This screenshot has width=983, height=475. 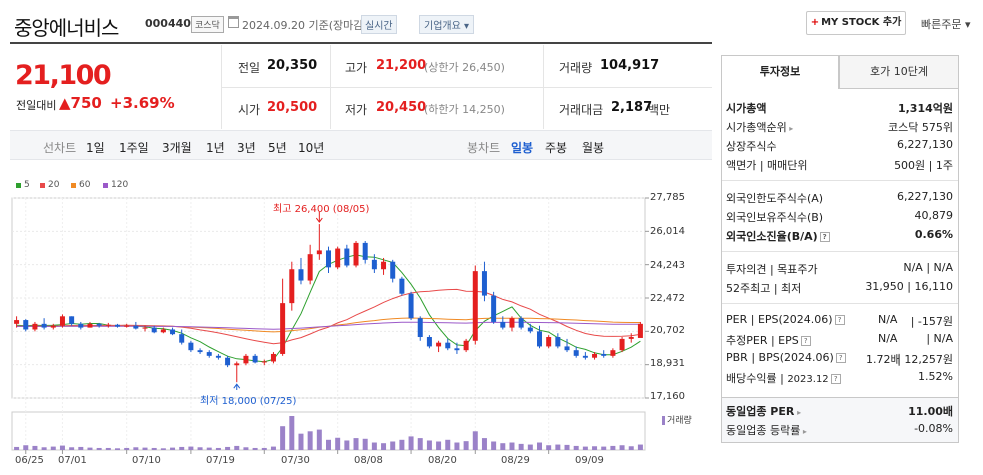 What do you see at coordinates (934, 215) in the screenshot?
I see `foreign-hold-value: 40,879` at bounding box center [934, 215].